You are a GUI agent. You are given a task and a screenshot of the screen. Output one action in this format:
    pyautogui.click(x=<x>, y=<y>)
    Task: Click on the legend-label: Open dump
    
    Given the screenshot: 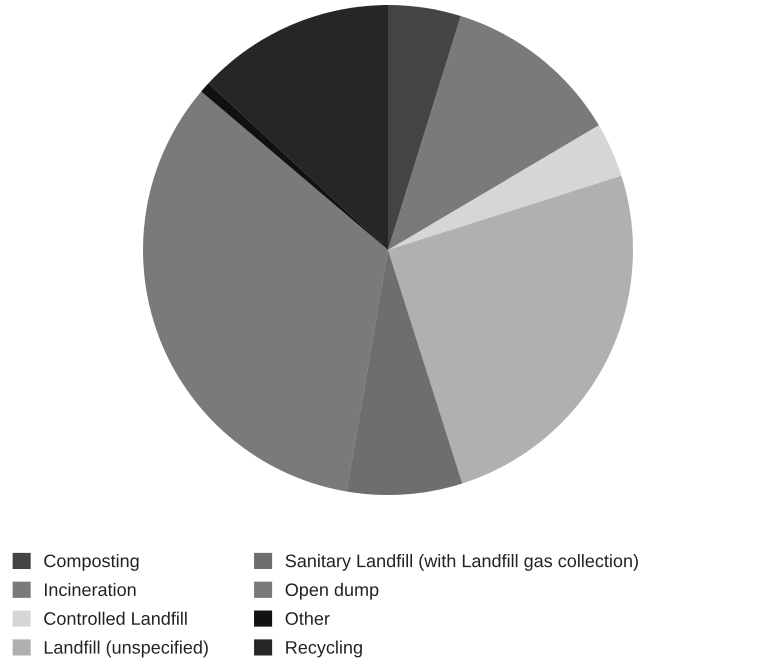 What is the action you would take?
    pyautogui.click(x=332, y=591)
    